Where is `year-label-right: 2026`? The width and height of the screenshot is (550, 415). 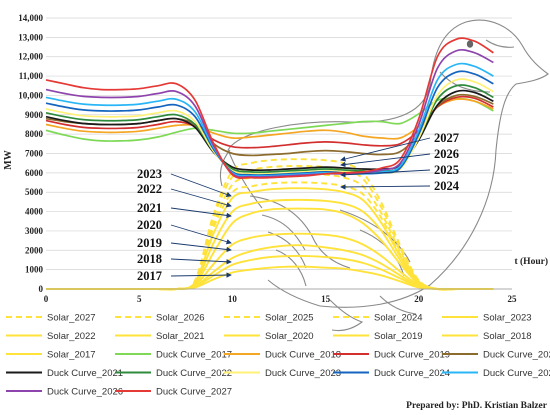
year-label-right: 2026 is located at coordinates (446, 154).